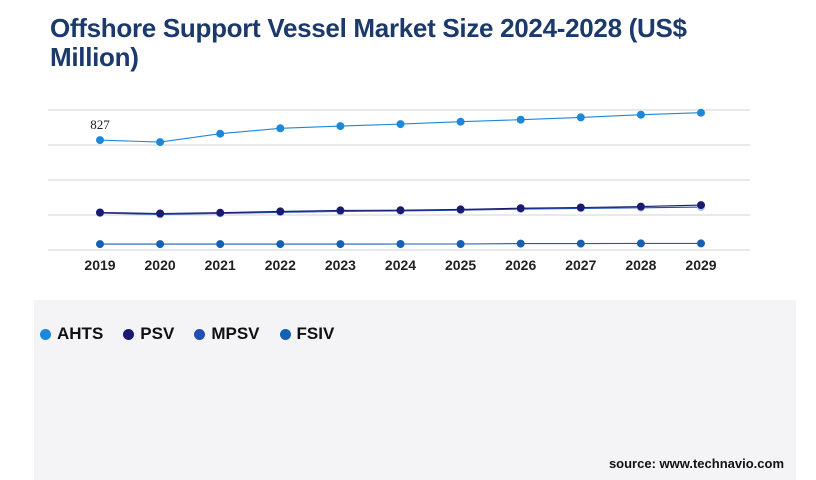 Image resolution: width=816 pixels, height=480 pixels. I want to click on series-ahts, so click(400, 127).